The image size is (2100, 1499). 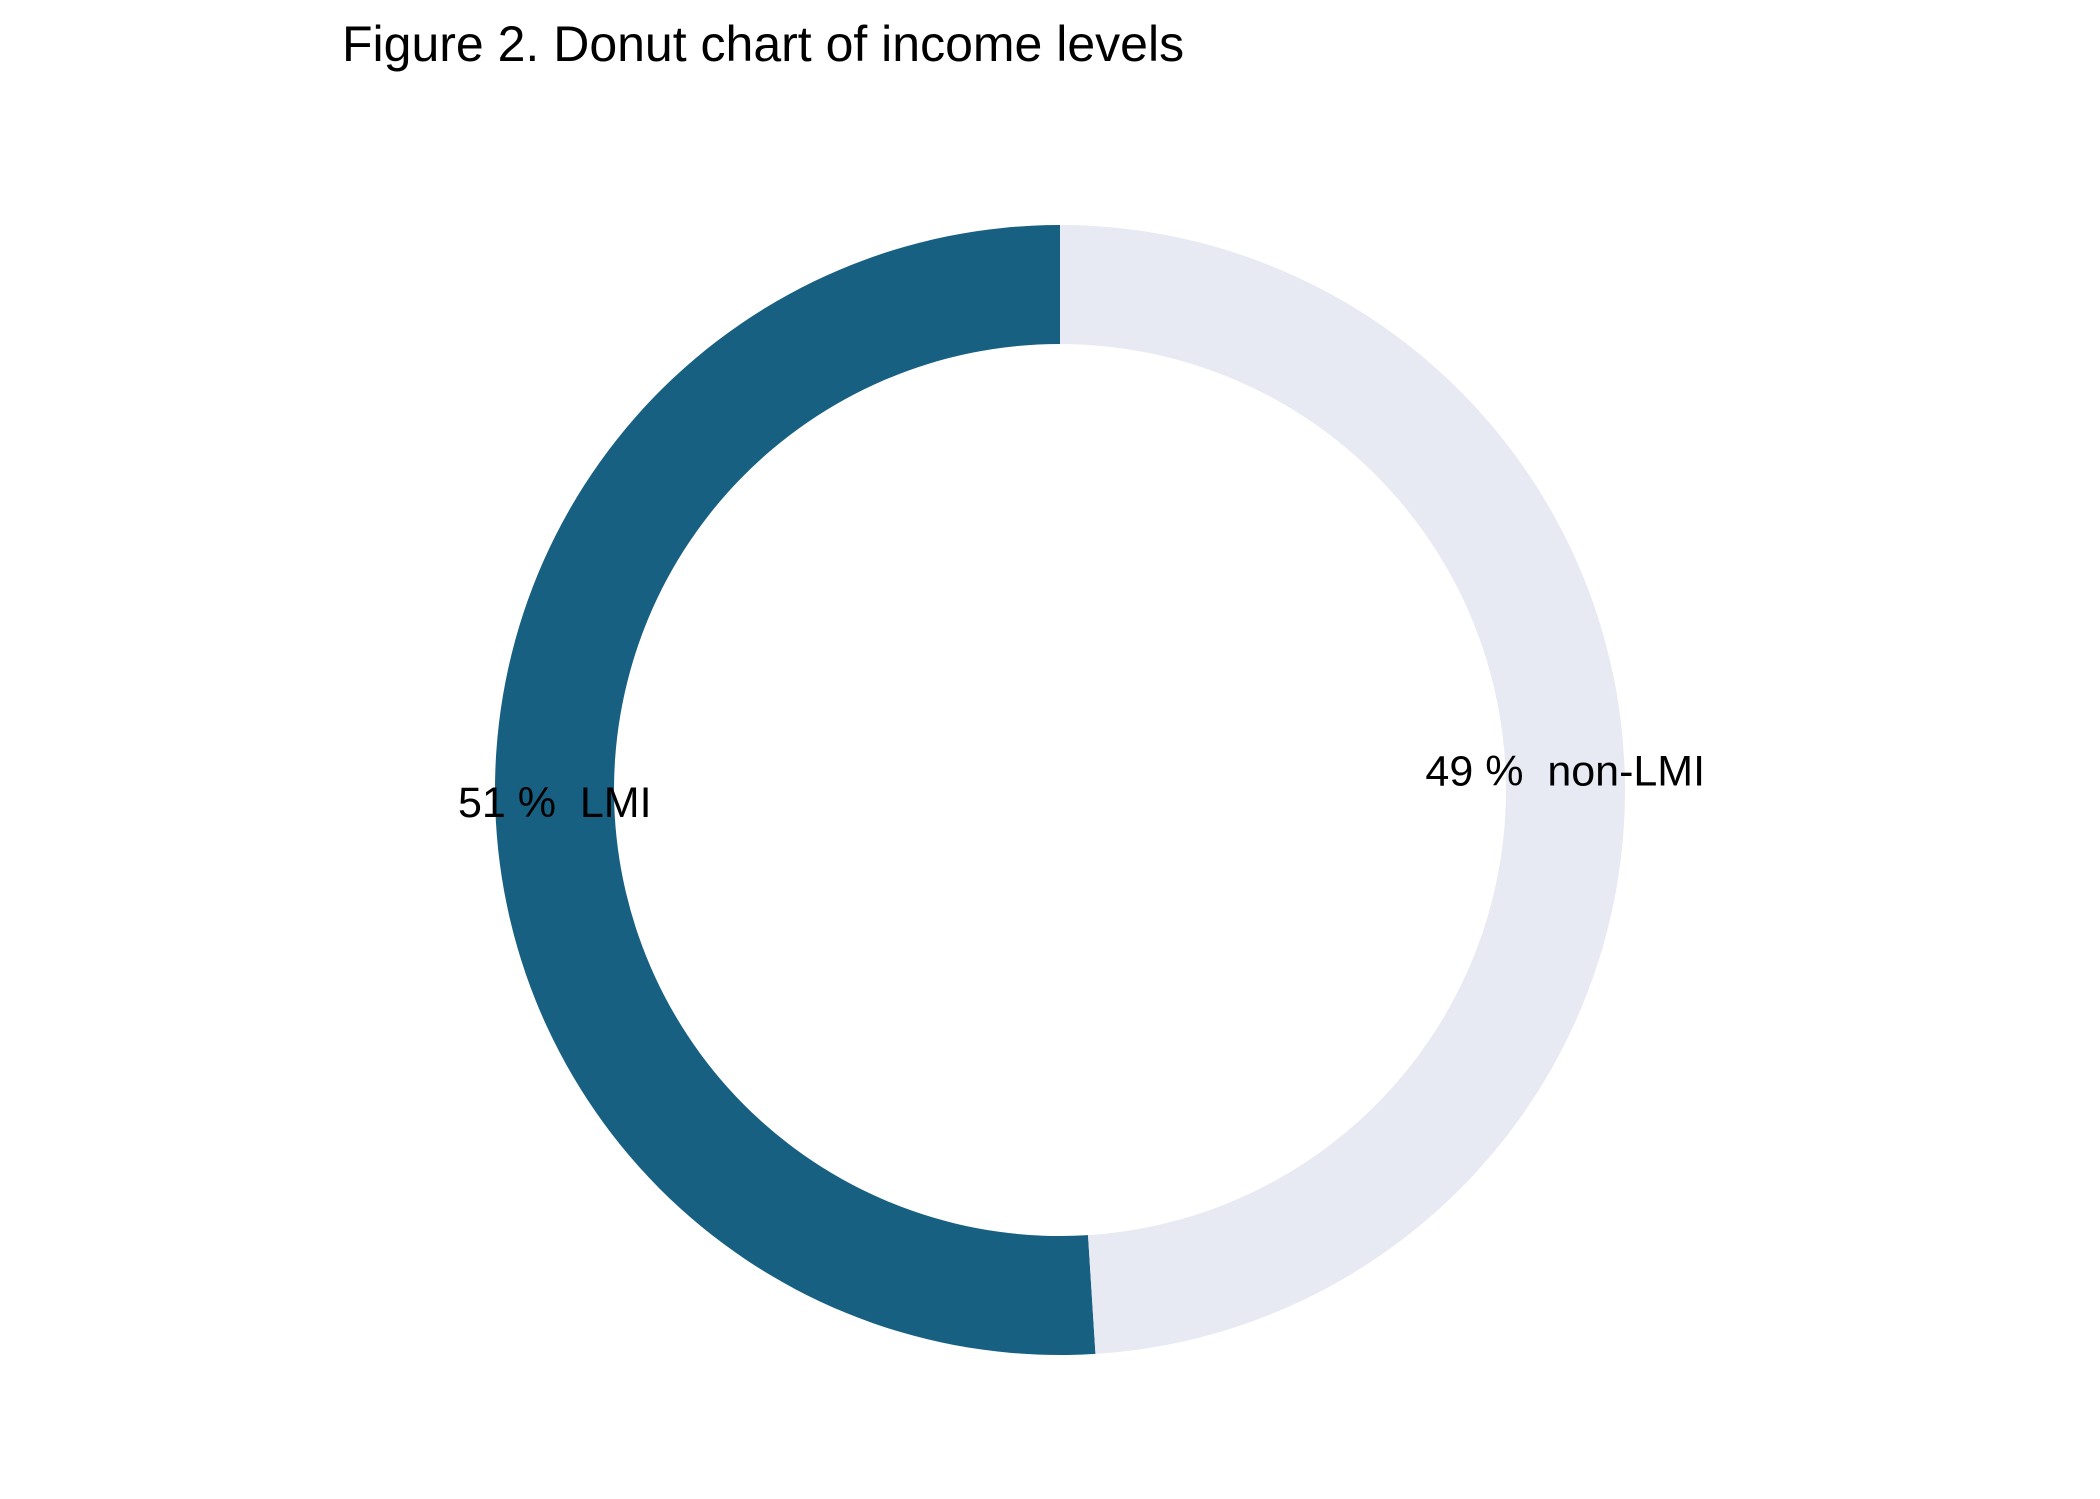 What do you see at coordinates (555, 803) in the screenshot?
I see `slice-label-lmi: 51 % LMI` at bounding box center [555, 803].